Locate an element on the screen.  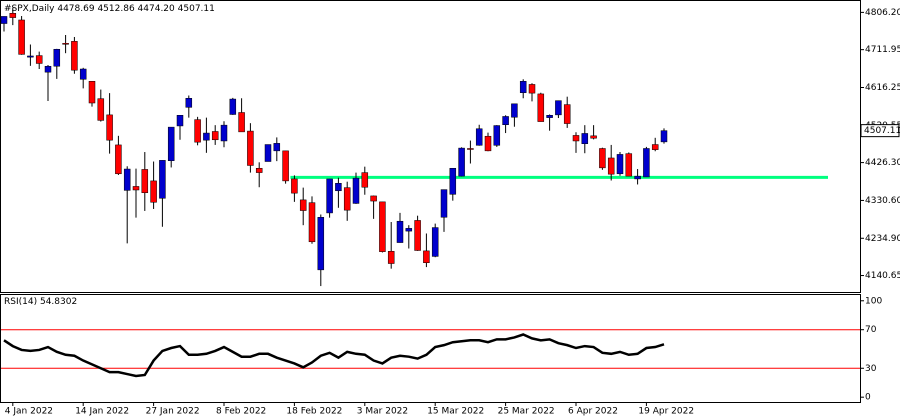
x-tick-label: 4 Jan 2022 is located at coordinates (29, 412).